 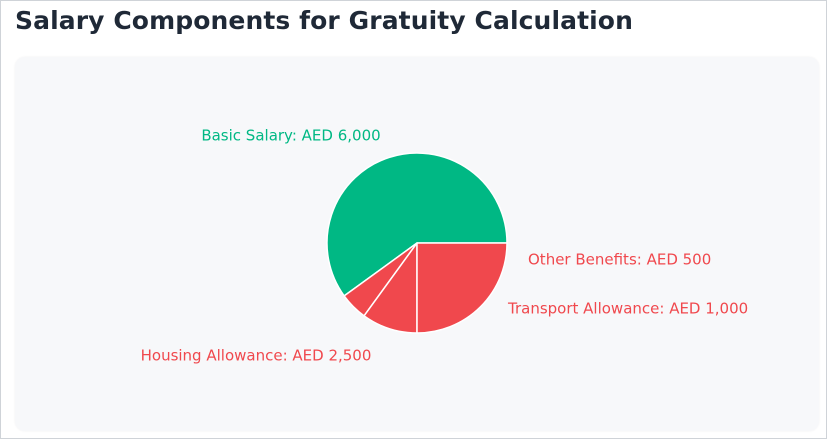 I want to click on slice-label-housing-allowance: Housing Allowance: AED 2,500, so click(x=256, y=356).